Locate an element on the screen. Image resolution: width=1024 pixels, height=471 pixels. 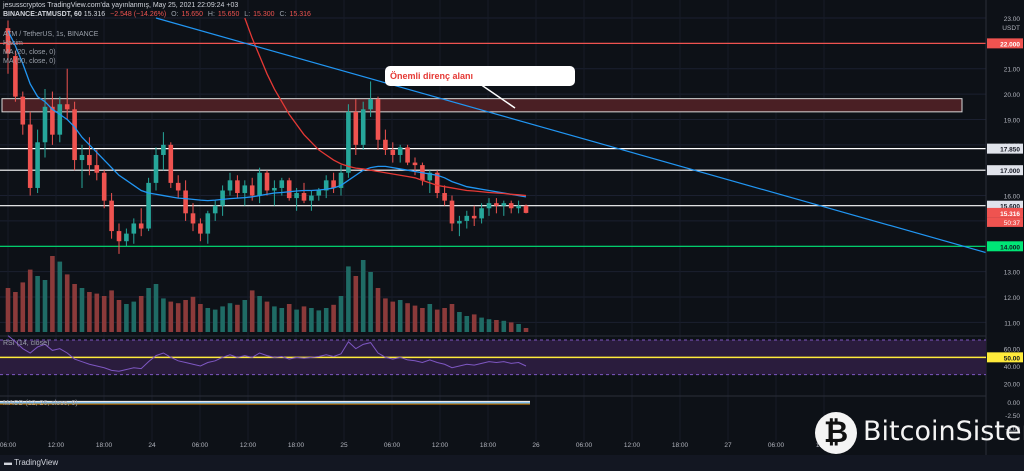
x-tick-label: 18:00 is located at coordinates (680, 445).